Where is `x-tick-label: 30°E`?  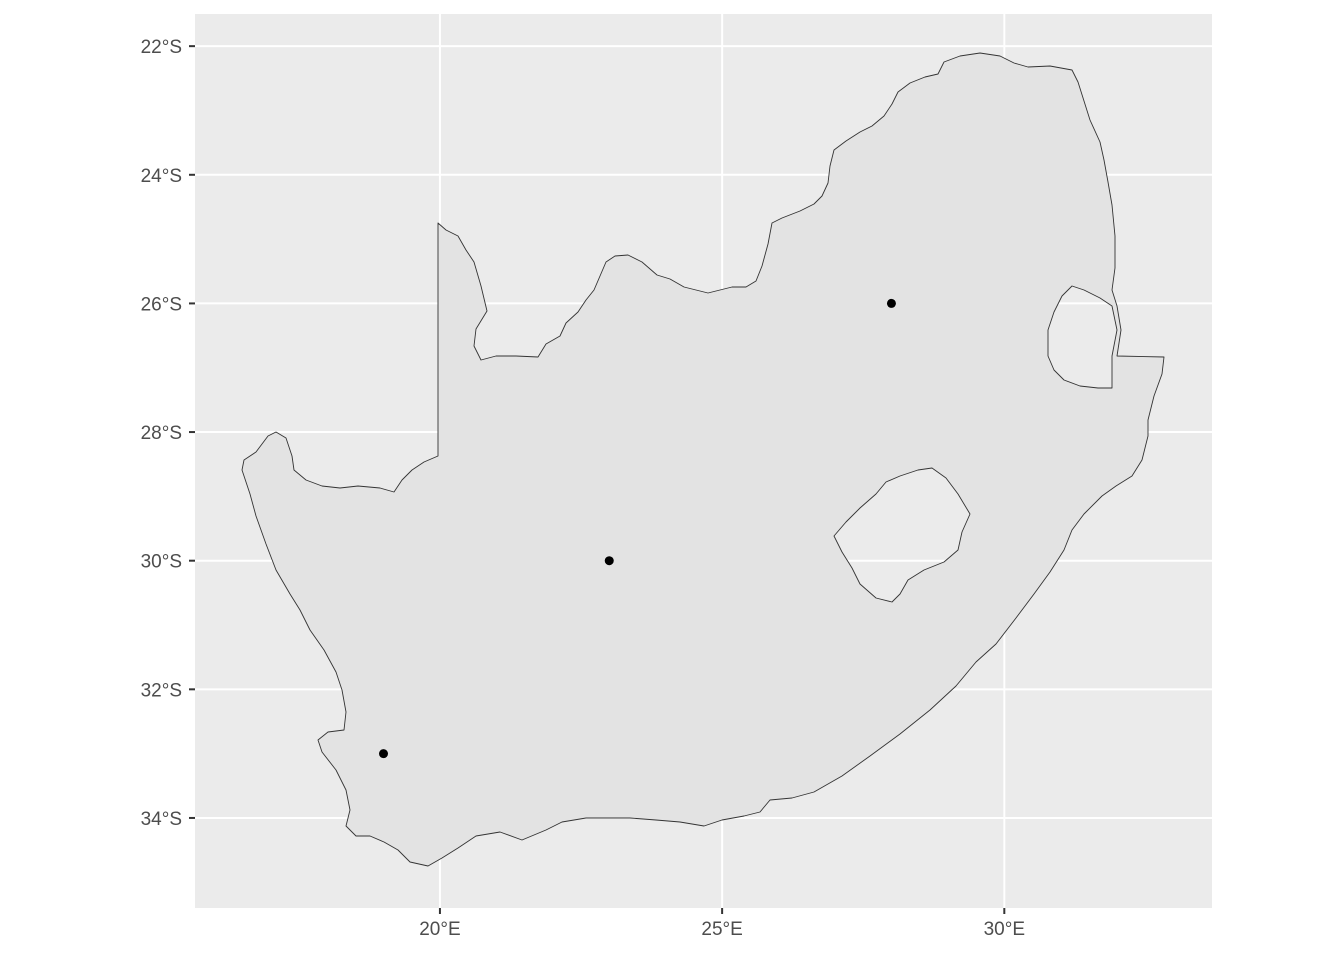 x-tick-label: 30°E is located at coordinates (1004, 929).